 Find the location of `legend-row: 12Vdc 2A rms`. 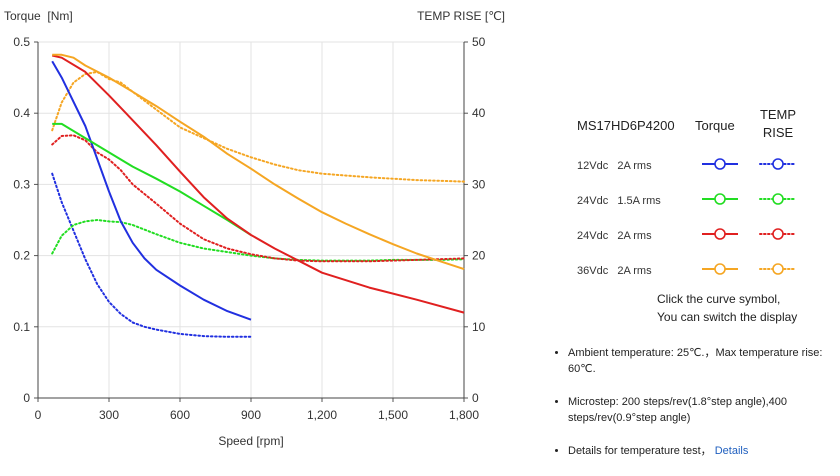

legend-row: 12Vdc 2A rms is located at coordinates (695, 167).